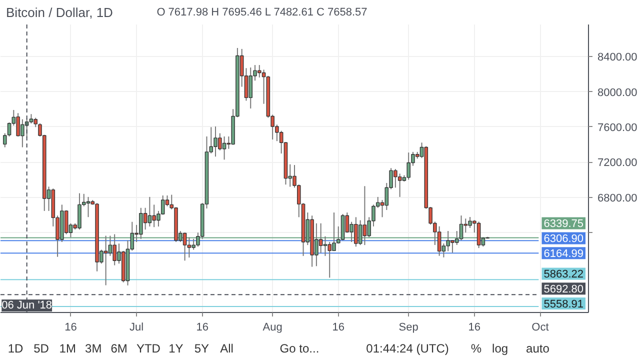 Image resolution: width=640 pixels, height=360 pixels. What do you see at coordinates (27, 306) in the screenshot?
I see `ref-line-label: 06 Jun '18` at bounding box center [27, 306].